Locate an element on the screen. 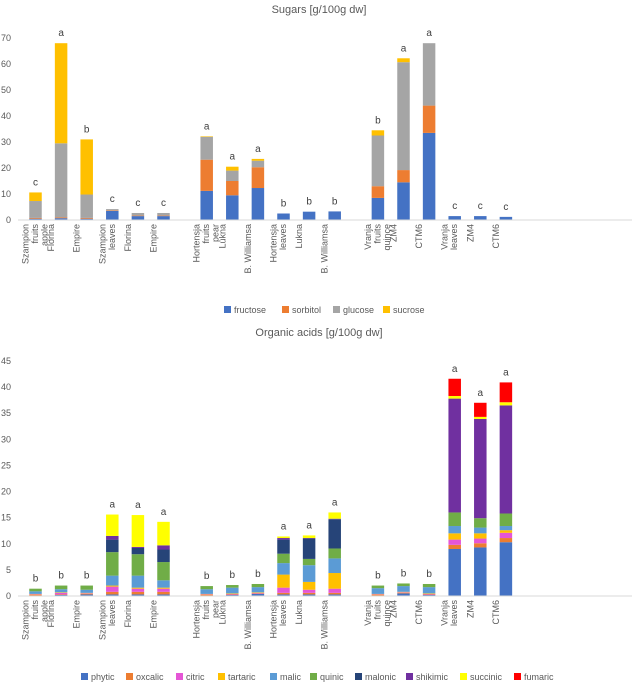 The height and width of the screenshot is (685, 638). legend-entry-malic: malic is located at coordinates (286, 677).